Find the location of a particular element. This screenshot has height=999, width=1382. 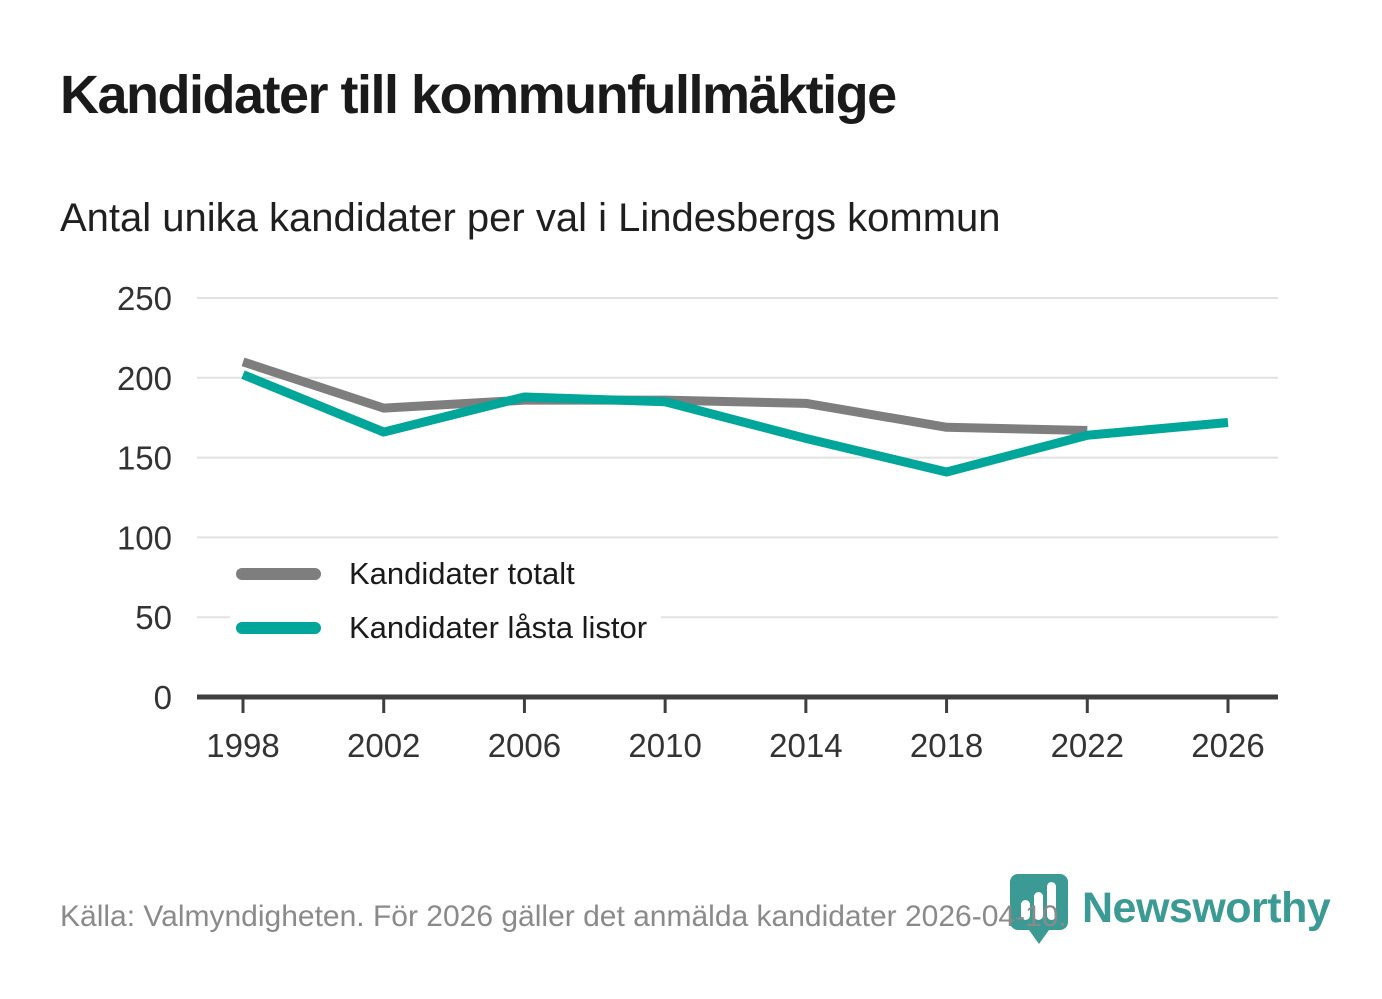

svg-text: 50 is located at coordinates (153, 617).